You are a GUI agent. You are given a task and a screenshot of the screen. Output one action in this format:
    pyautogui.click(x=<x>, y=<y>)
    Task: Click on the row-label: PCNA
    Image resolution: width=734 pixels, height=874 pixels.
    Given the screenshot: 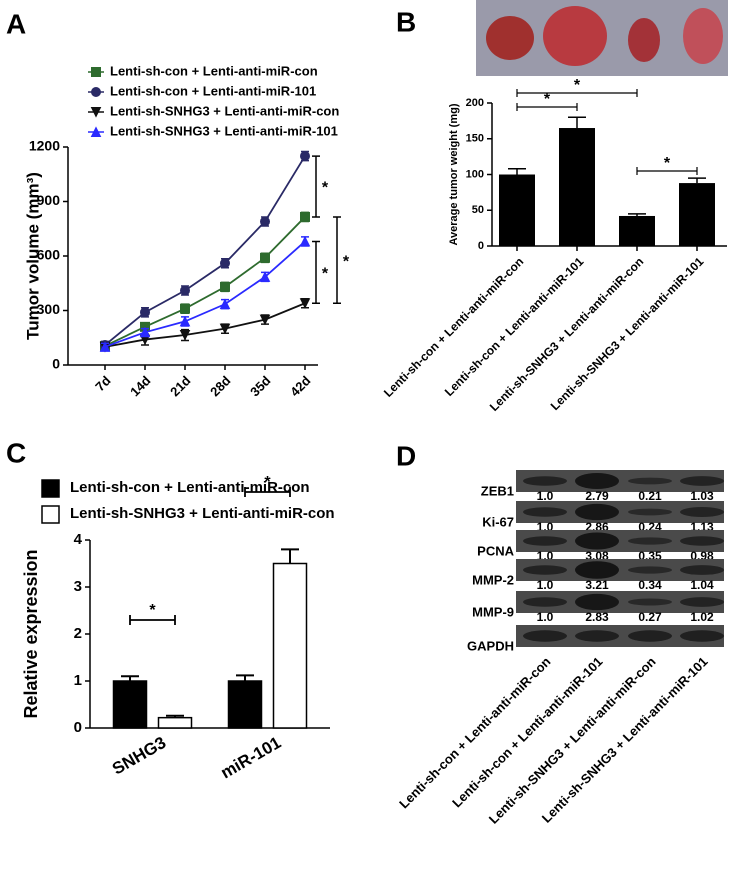 What is the action you would take?
    pyautogui.click(x=495, y=550)
    